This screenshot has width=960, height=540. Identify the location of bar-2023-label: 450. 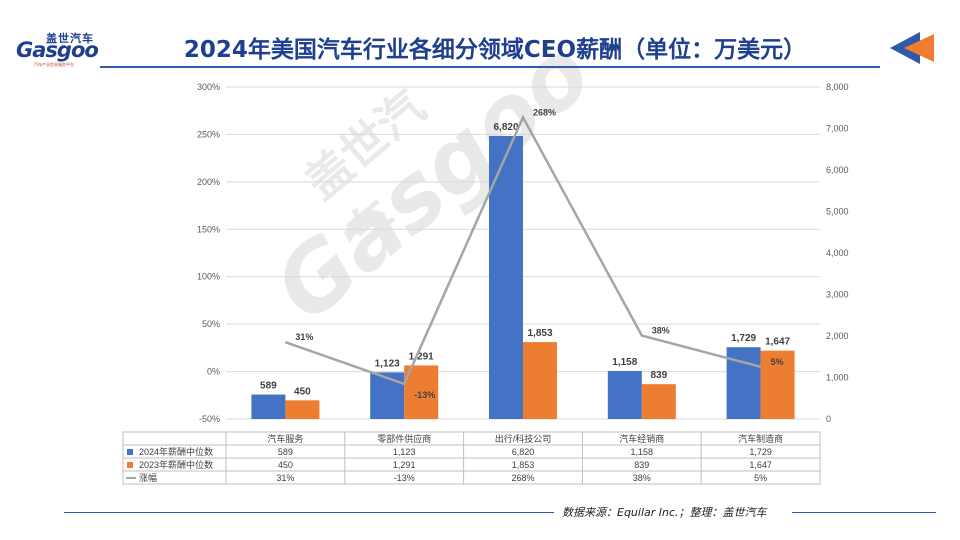
(302, 391).